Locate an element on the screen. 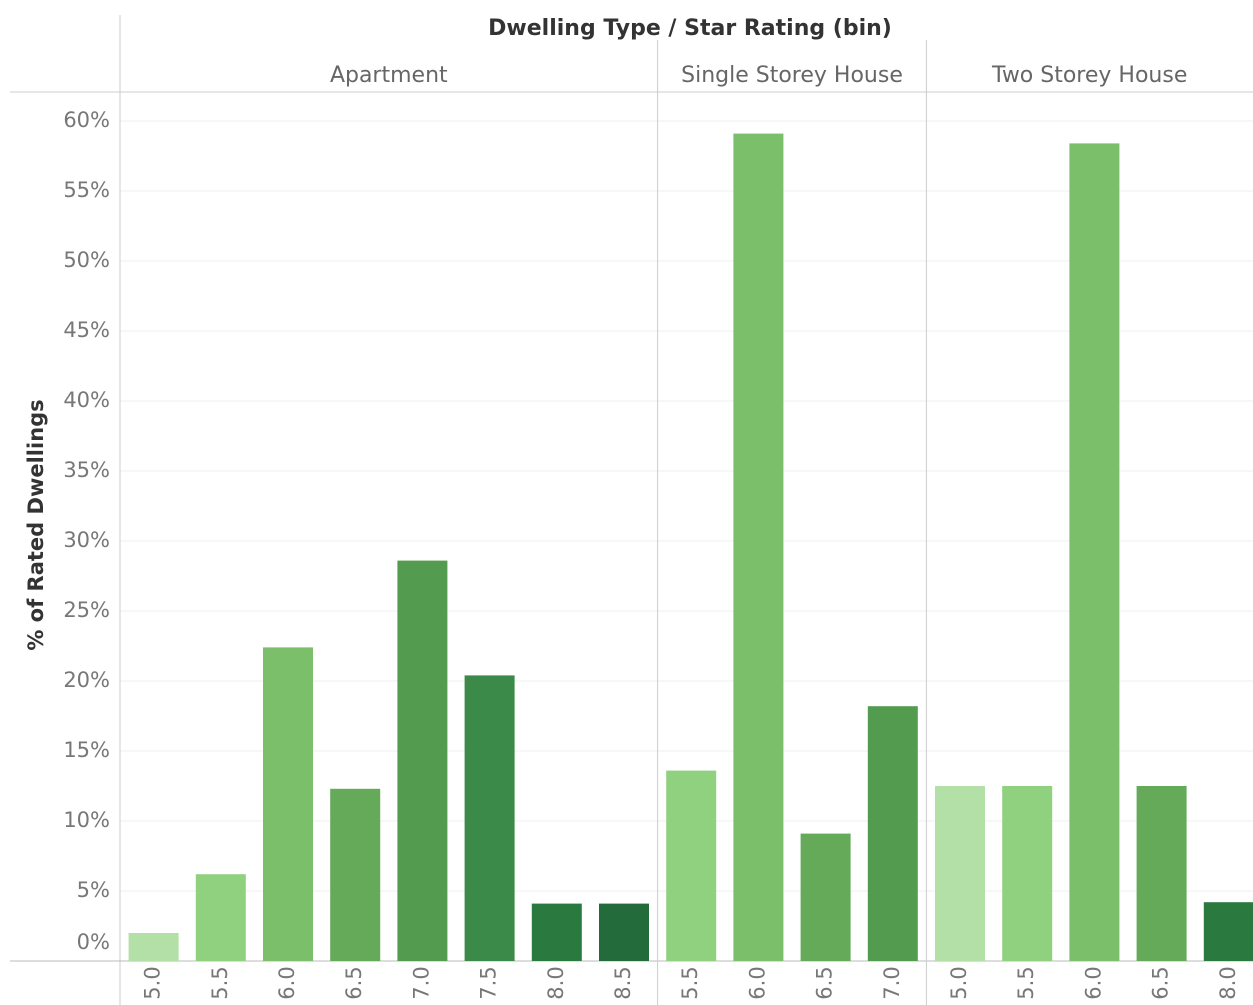 The width and height of the screenshot is (1253, 1005). y-tick-label: 10% is located at coordinates (86, 820).